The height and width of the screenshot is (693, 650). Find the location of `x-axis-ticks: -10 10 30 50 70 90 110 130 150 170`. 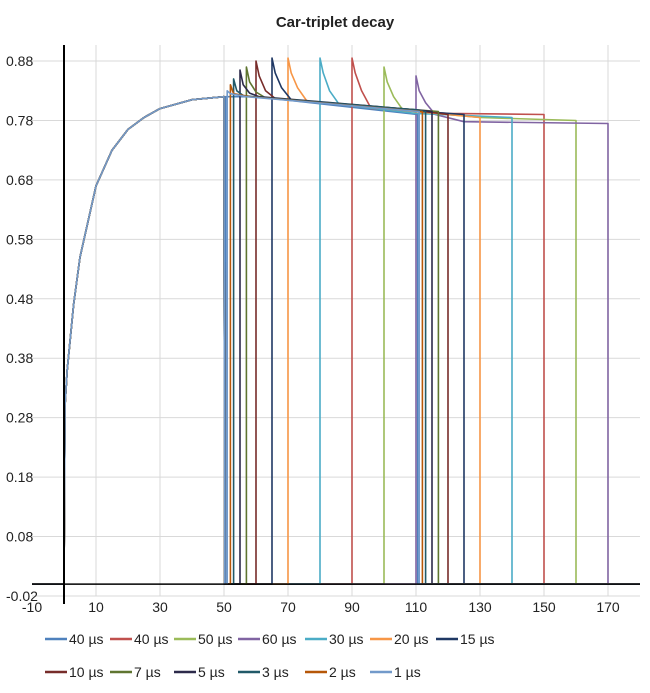

x-axis-ticks: -10 10 30 50 70 90 110 130 150 170 is located at coordinates (321, 607).